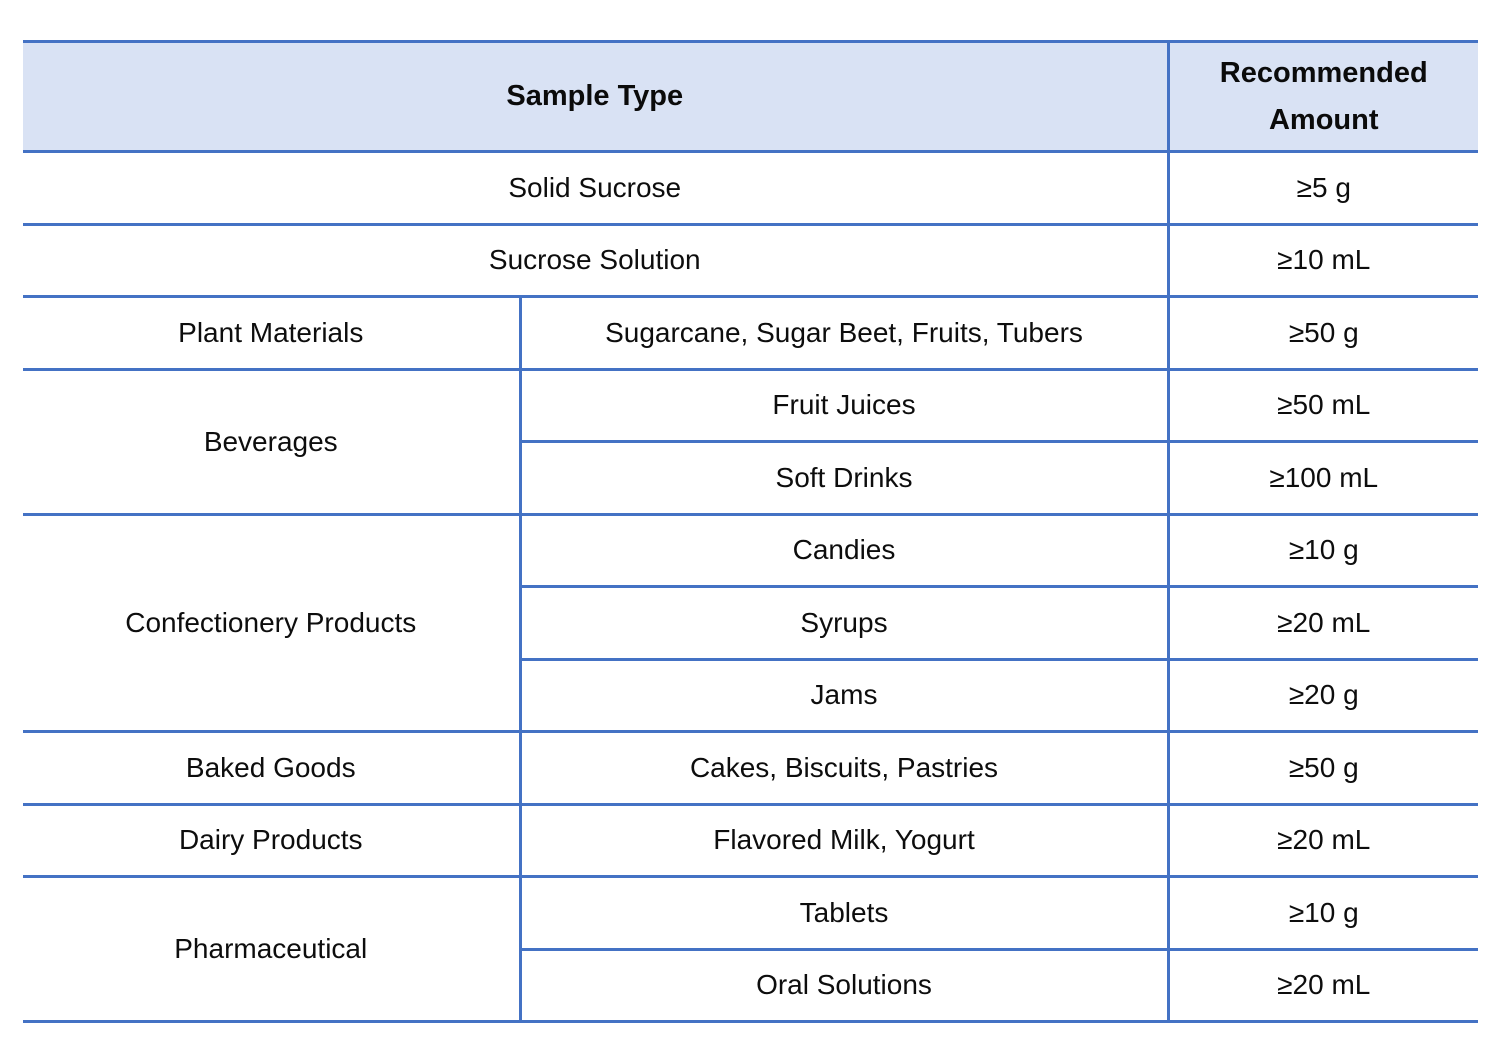  What do you see at coordinates (844, 985) in the screenshot?
I see `cell-oral-solutions: Oral Solutions` at bounding box center [844, 985].